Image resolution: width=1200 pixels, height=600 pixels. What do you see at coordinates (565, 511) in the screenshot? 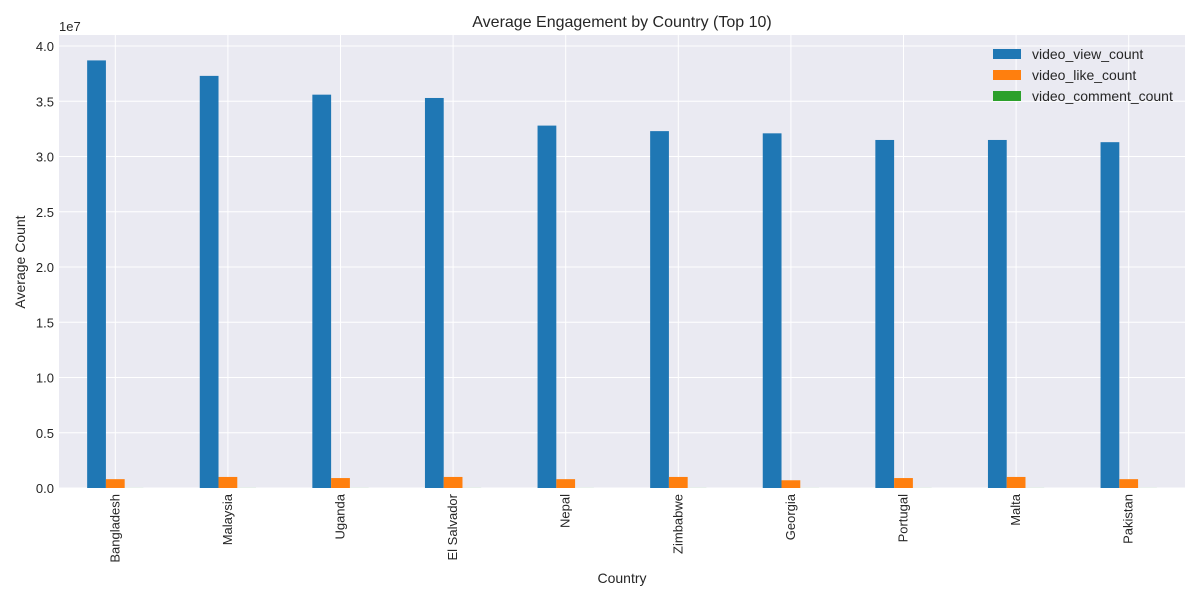
I see `x-tick-label: Nepal` at bounding box center [565, 511].